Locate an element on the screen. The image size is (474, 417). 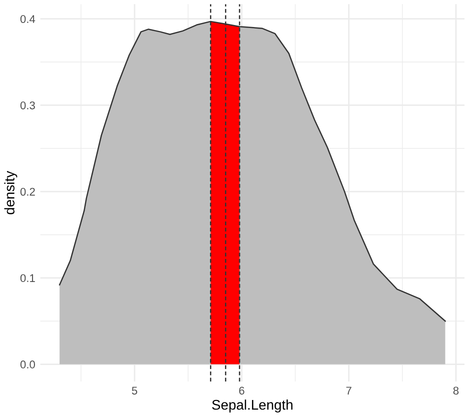
x-tick-label: 8 is located at coordinates (456, 390).